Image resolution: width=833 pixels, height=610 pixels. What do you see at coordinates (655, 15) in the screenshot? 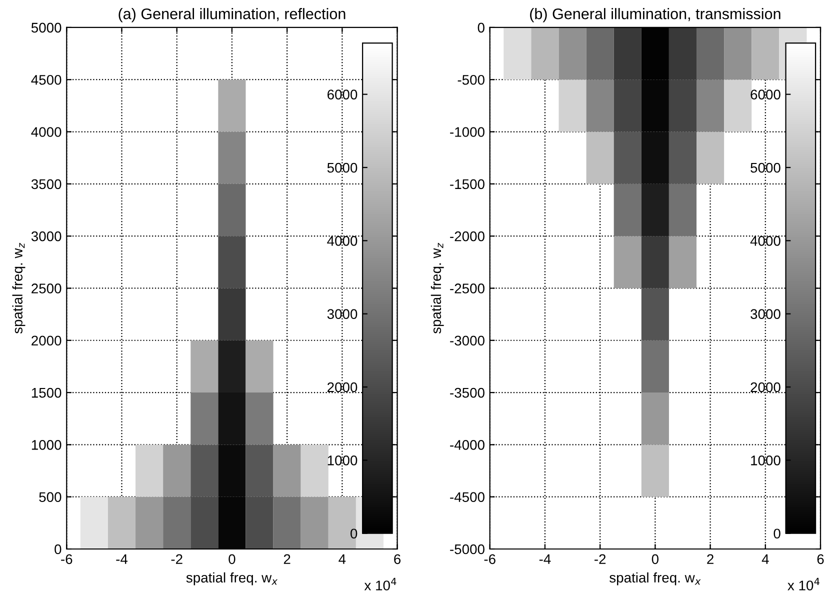
I see `chart-title: (b) General illumination, transmission` at bounding box center [655, 15].